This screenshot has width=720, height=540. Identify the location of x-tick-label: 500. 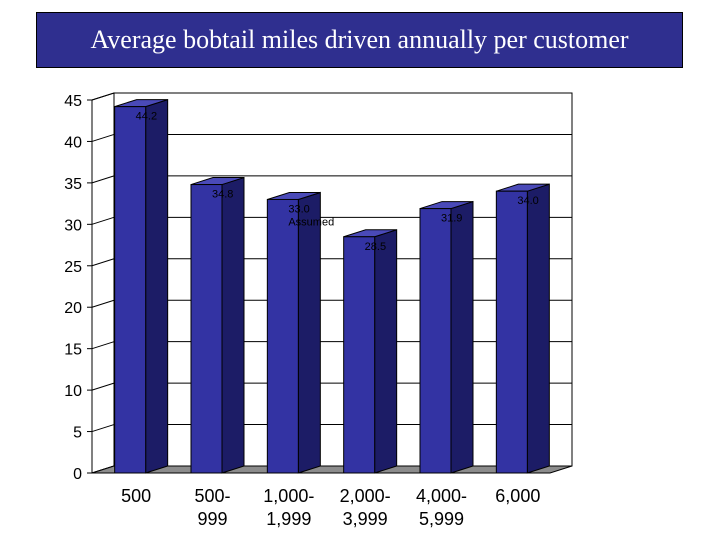
(136, 496).